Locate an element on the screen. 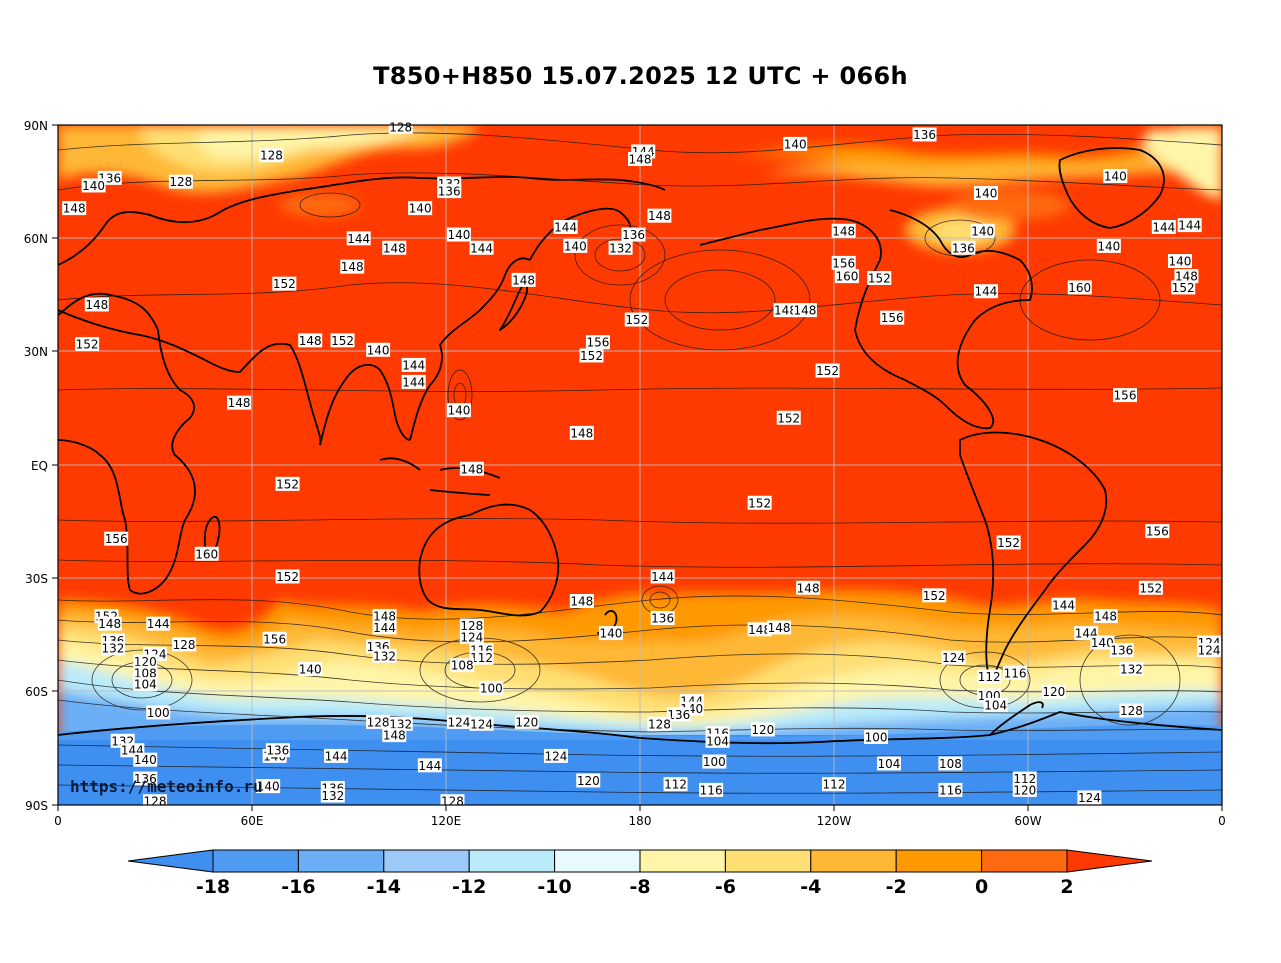 The width and height of the screenshot is (1281, 963). x-tick-label: 60E is located at coordinates (252, 821).